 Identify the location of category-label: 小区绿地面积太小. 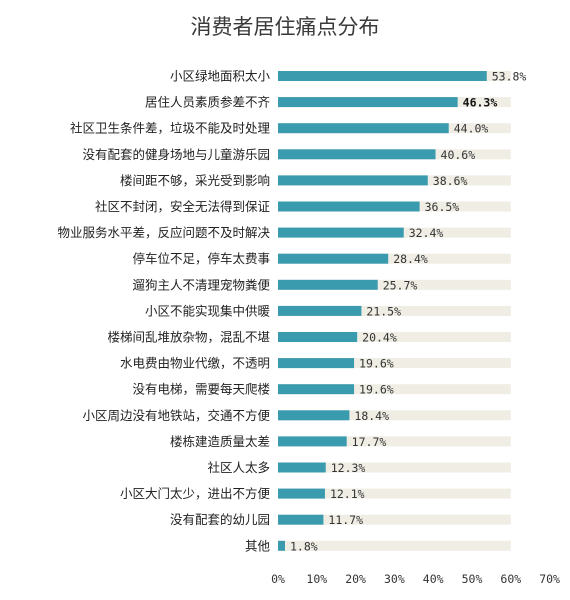
(220, 76).